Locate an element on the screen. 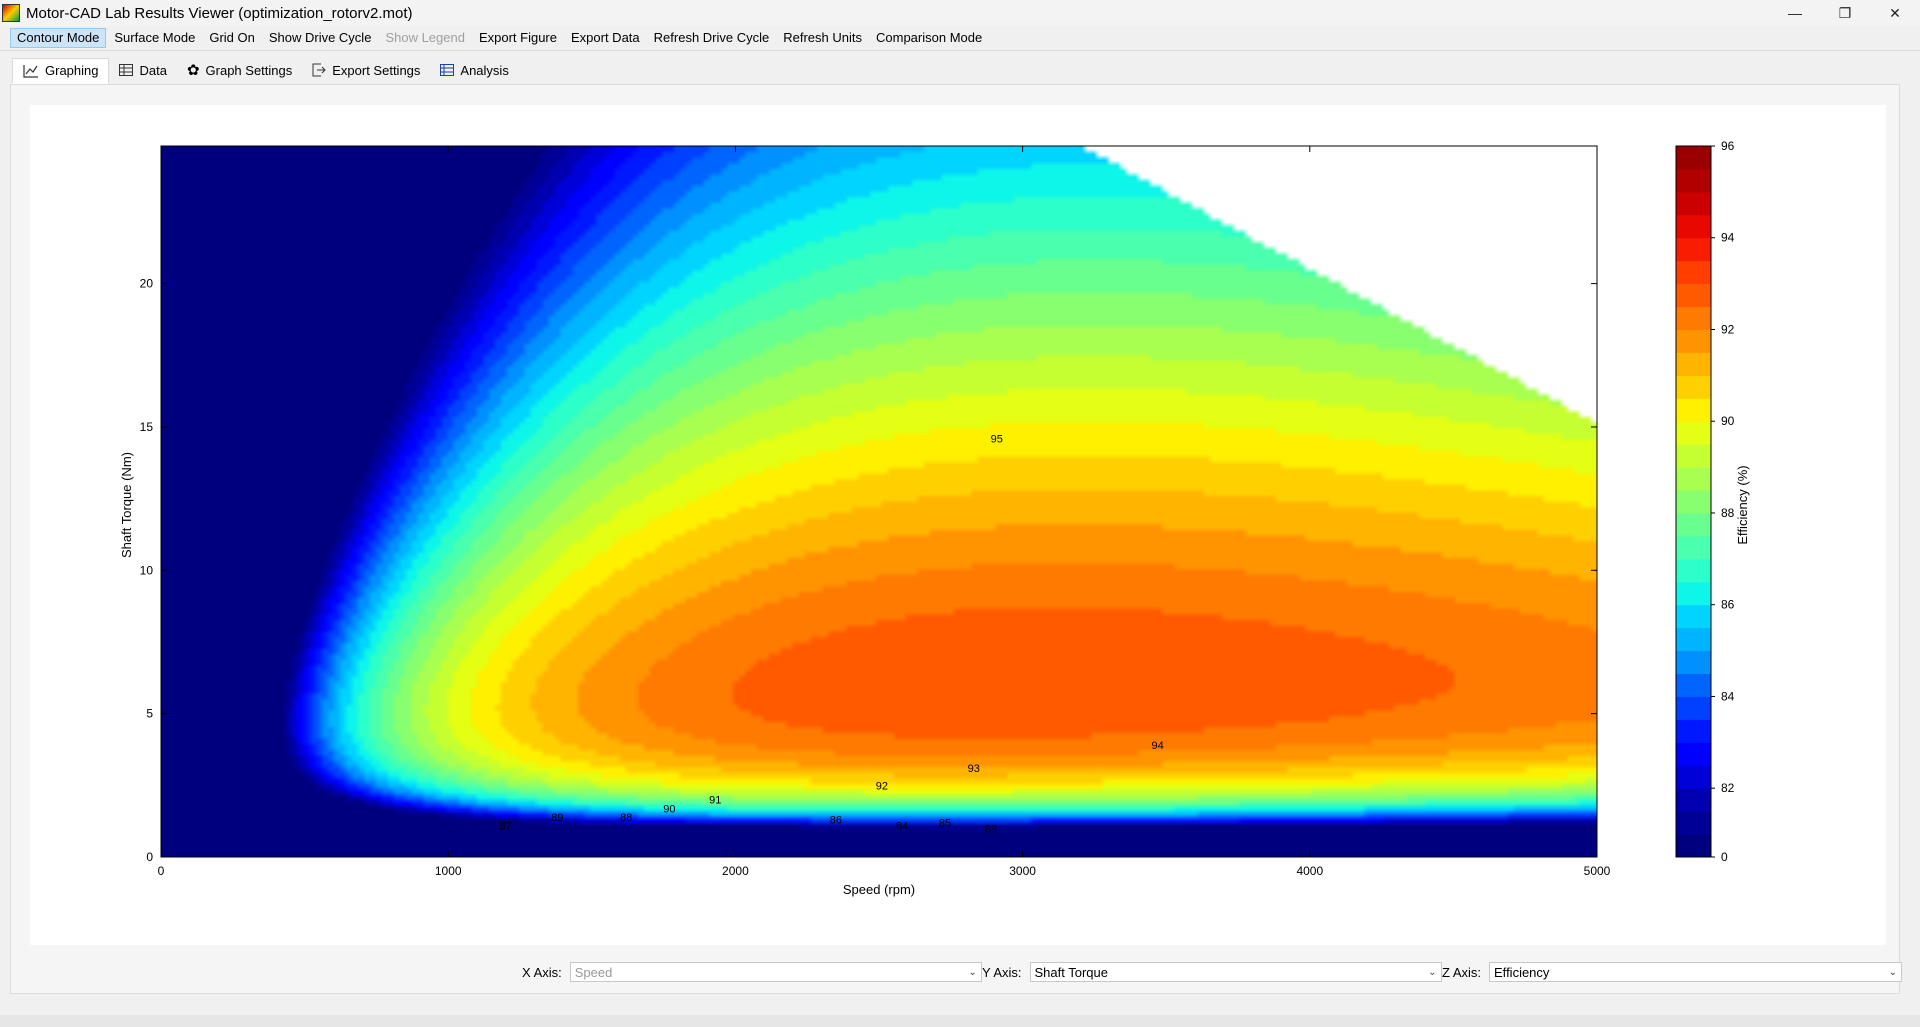 The image size is (1920, 1027). grid-on-button: Grid On is located at coordinates (232, 37).